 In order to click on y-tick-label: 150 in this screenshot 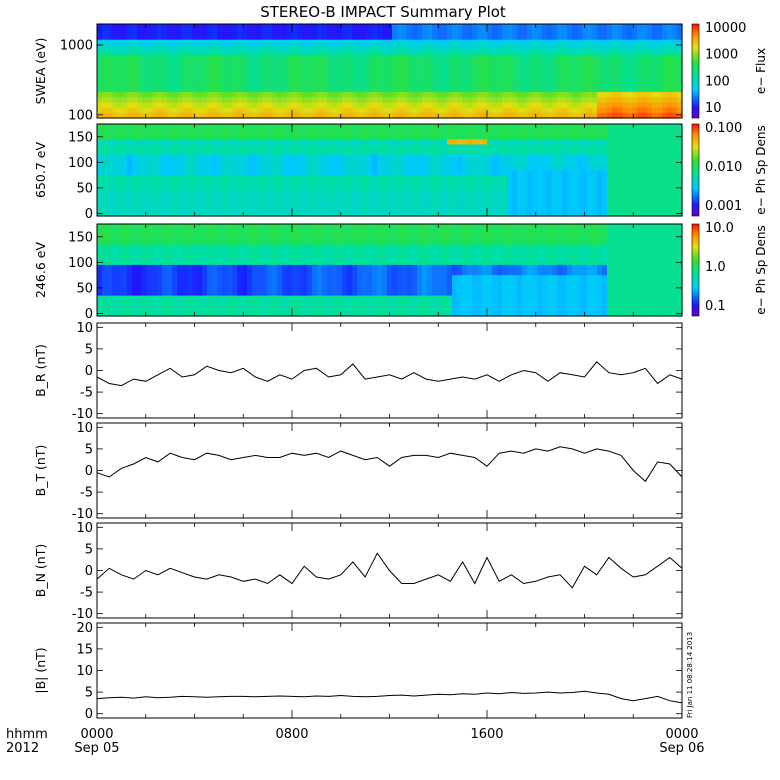, I will do `click(80, 137)`.